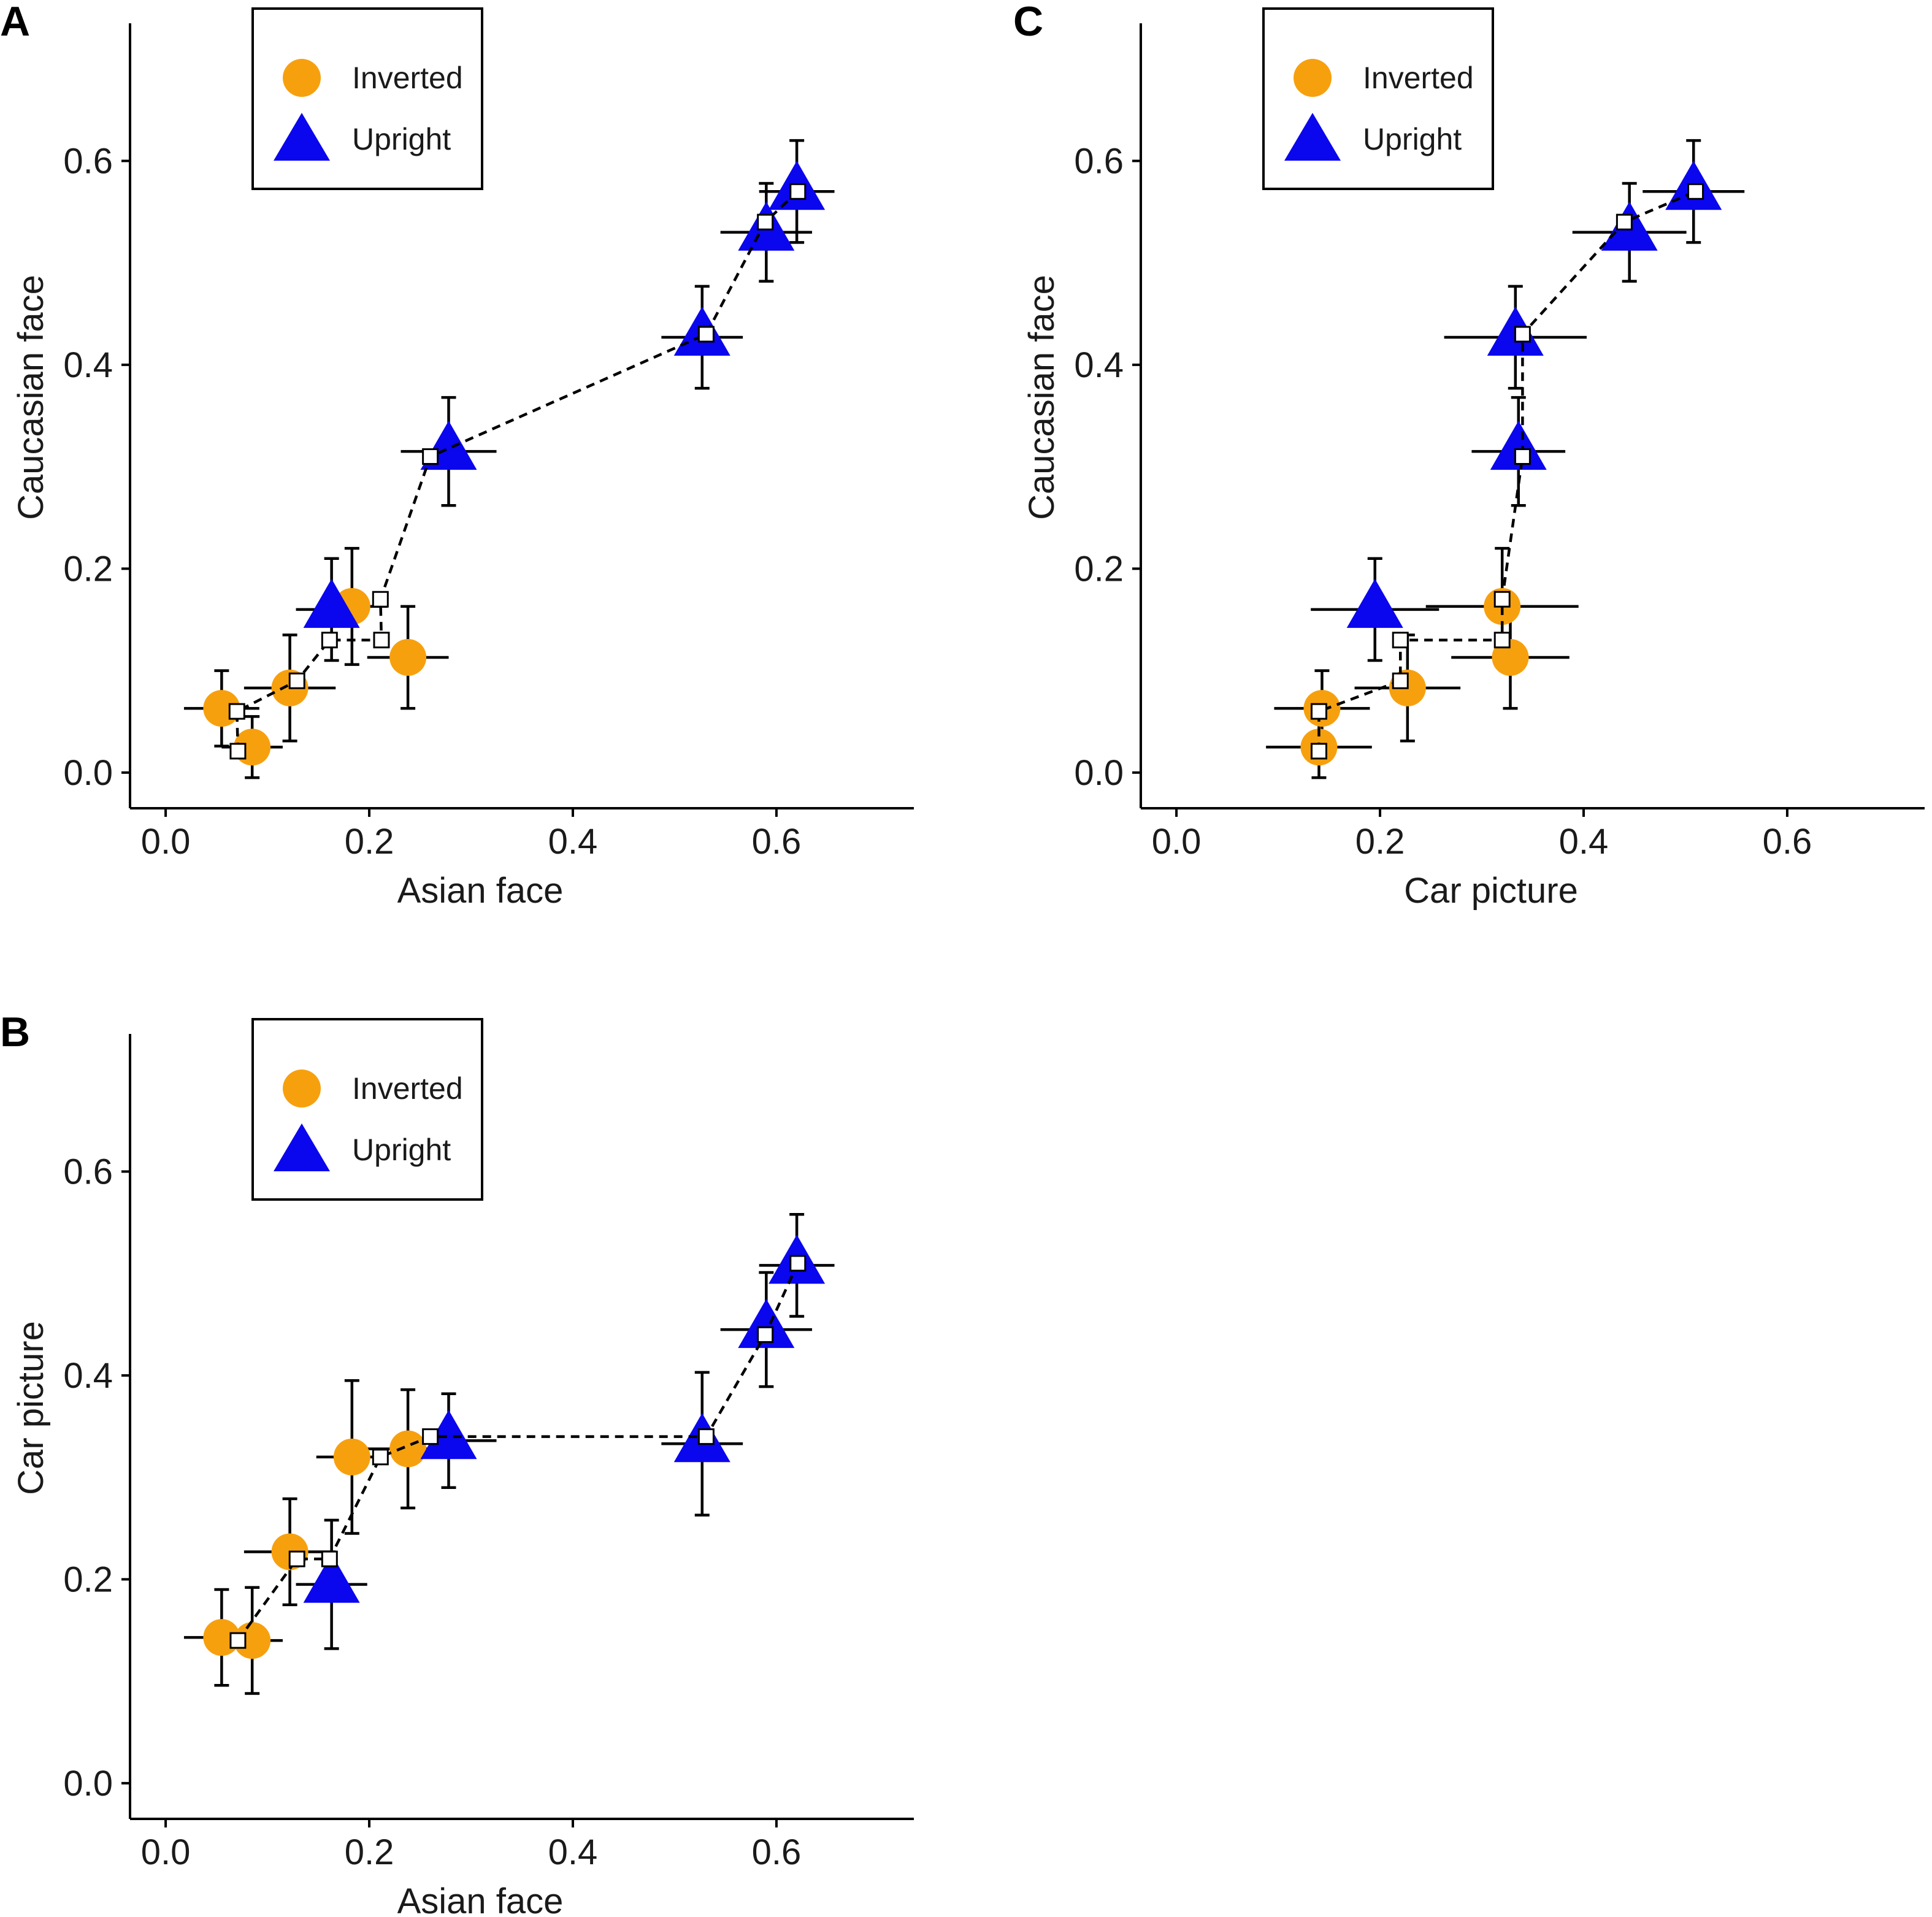  What do you see at coordinates (31, 1408) in the screenshot?
I see `y-axis-title: Car picture` at bounding box center [31, 1408].